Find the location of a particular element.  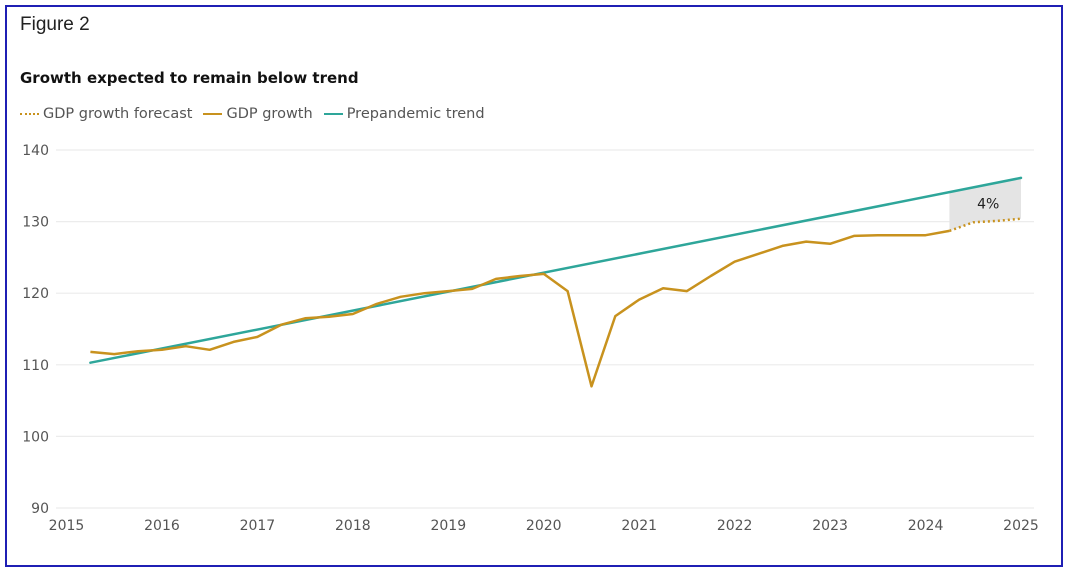

annotations: 4% is located at coordinates (985, 204).